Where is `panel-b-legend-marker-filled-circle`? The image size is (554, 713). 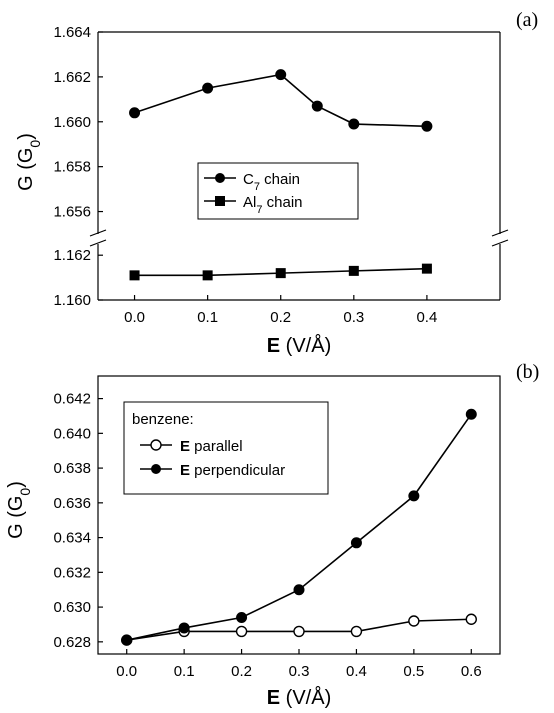
panel-b-legend-marker-filled-circle is located at coordinates (156, 469).